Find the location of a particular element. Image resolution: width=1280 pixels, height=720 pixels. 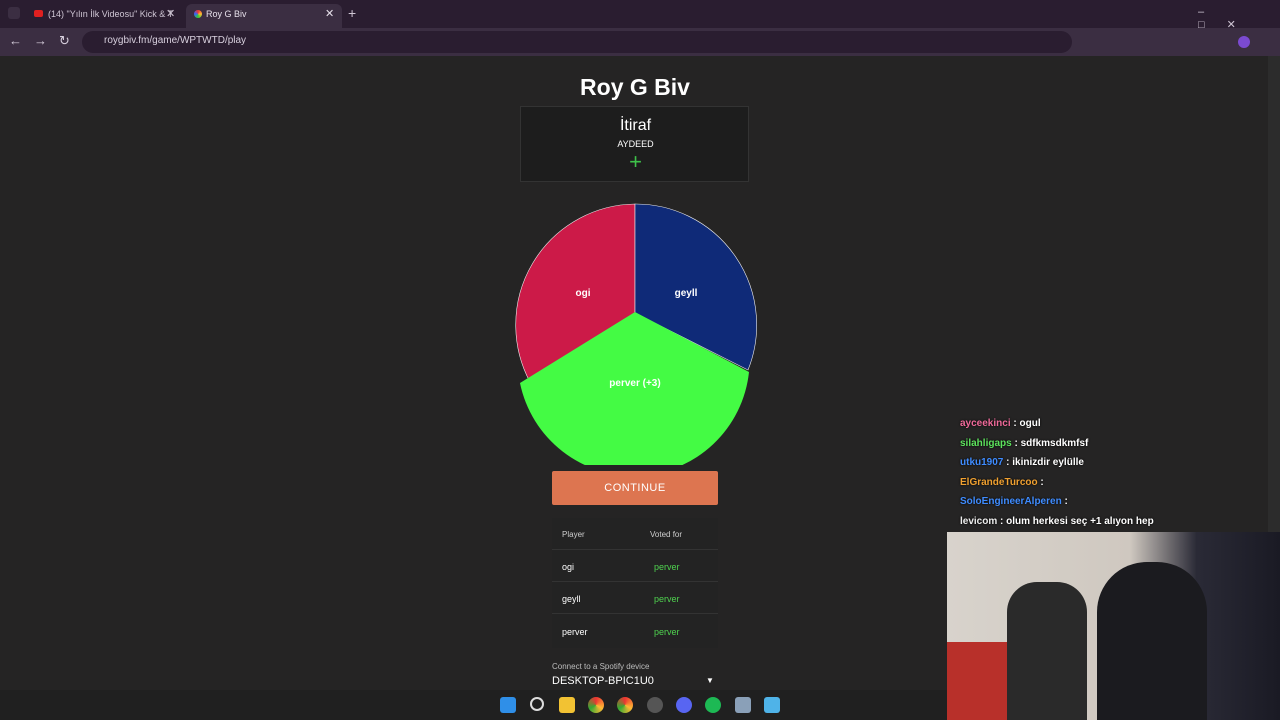

card-subtitle: AYDEED is located at coordinates (635, 144).